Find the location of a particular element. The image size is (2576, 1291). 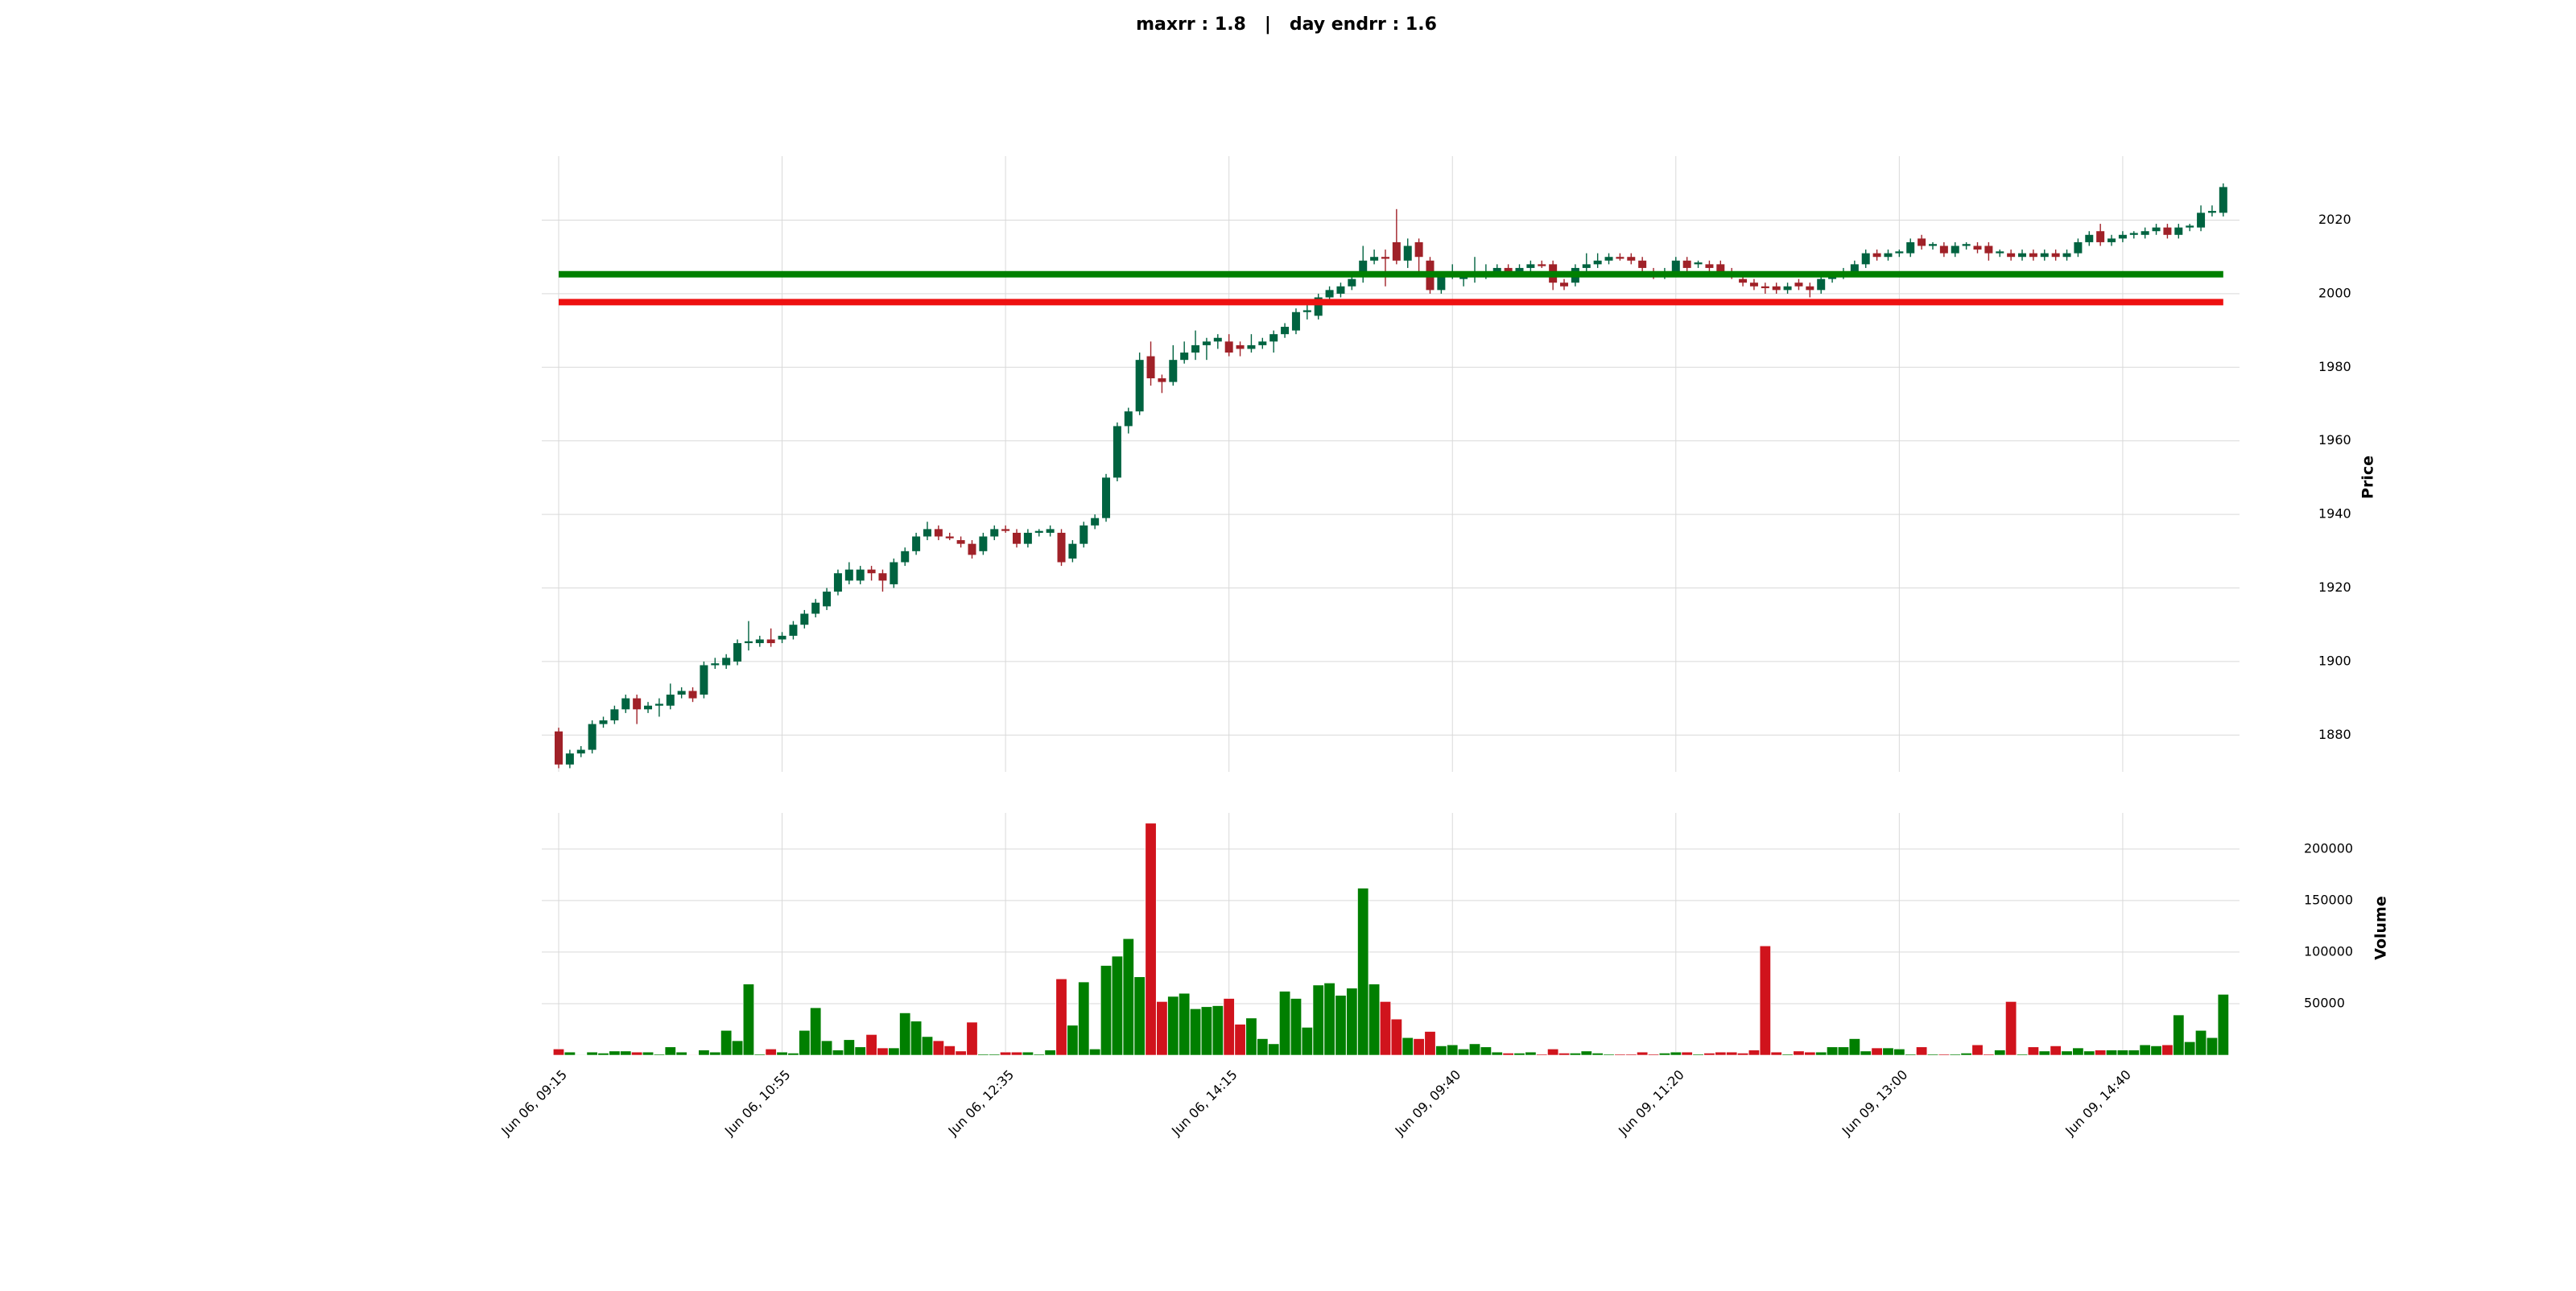

y-tick-label: 2020 is located at coordinates (2334, 219).